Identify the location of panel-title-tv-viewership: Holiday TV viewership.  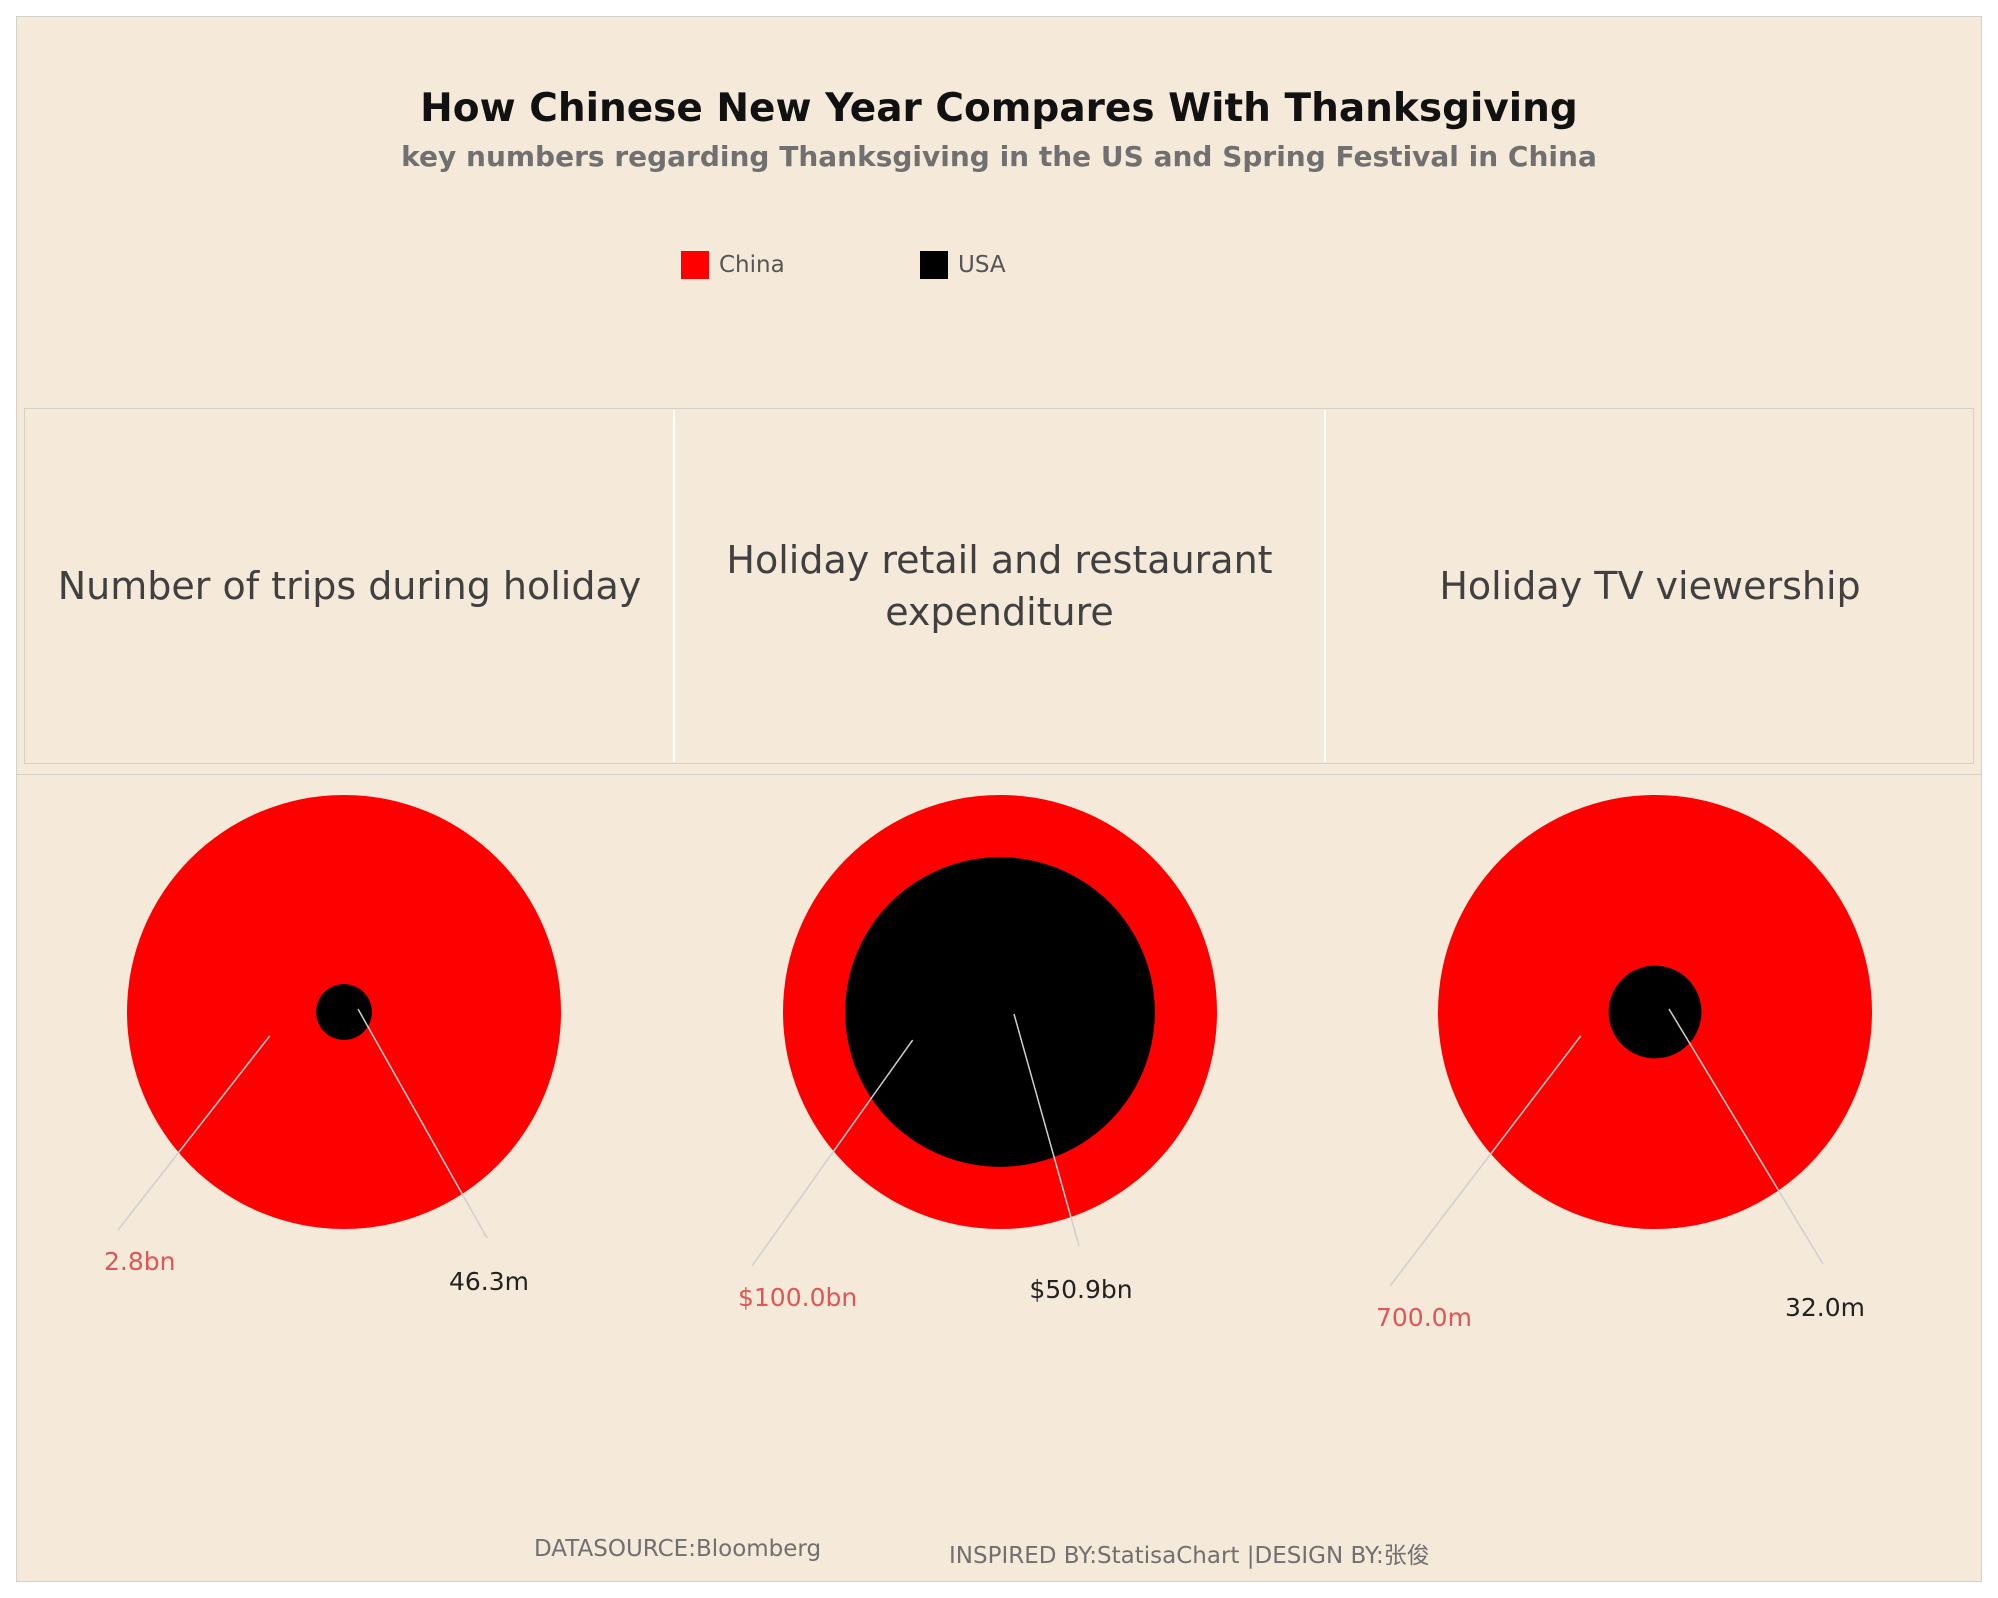
(1650, 585).